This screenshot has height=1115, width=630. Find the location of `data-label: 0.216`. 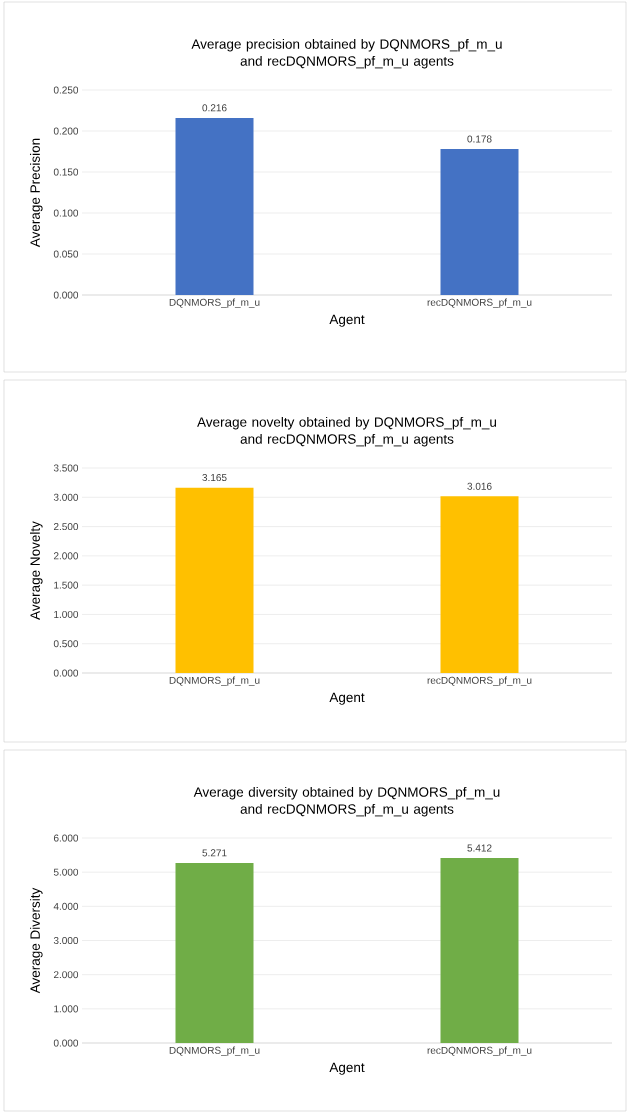

data-label: 0.216 is located at coordinates (214, 108).